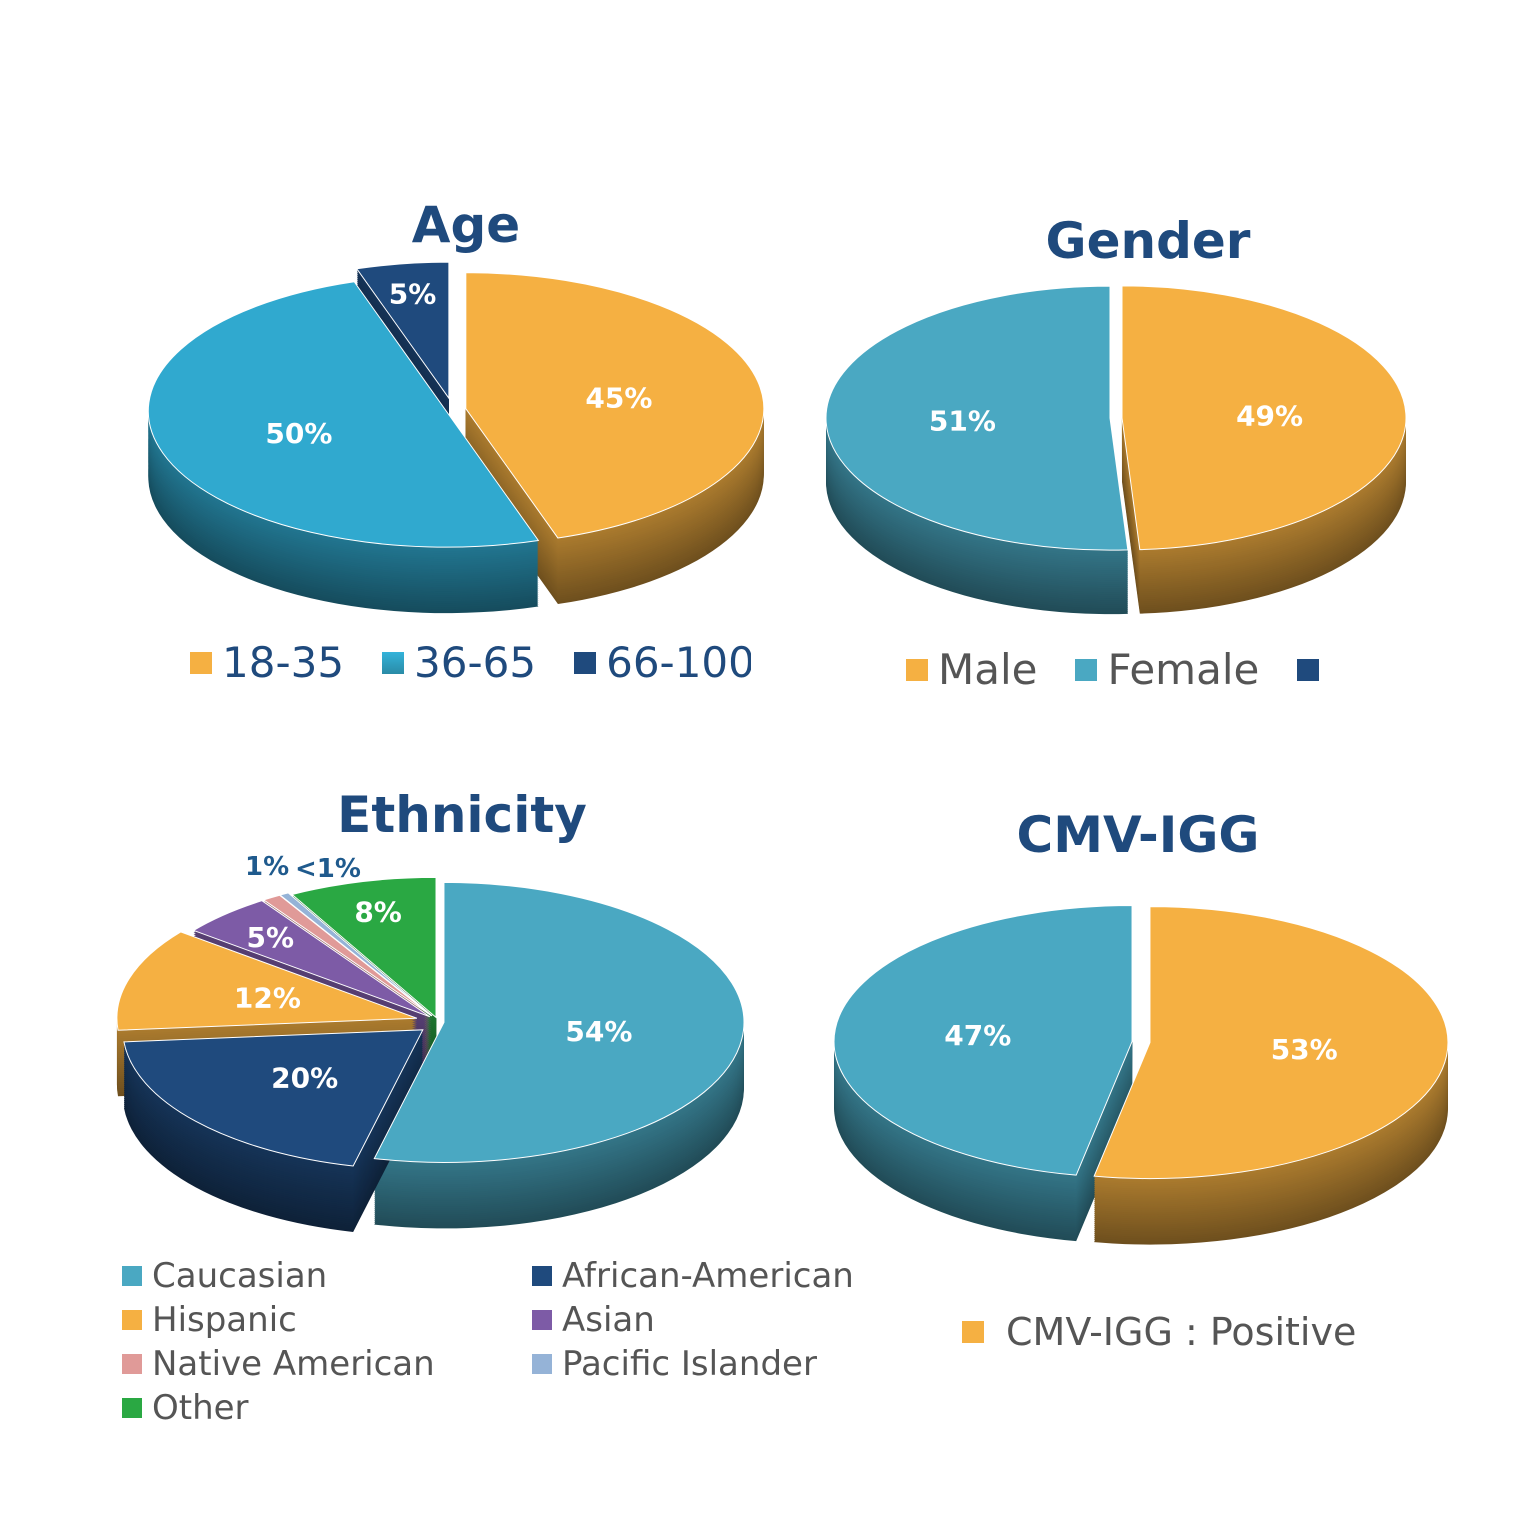 The width and height of the screenshot is (1536, 1536). I want to click on pie-slice-cmv-igg-positive, so click(1271, 1043).